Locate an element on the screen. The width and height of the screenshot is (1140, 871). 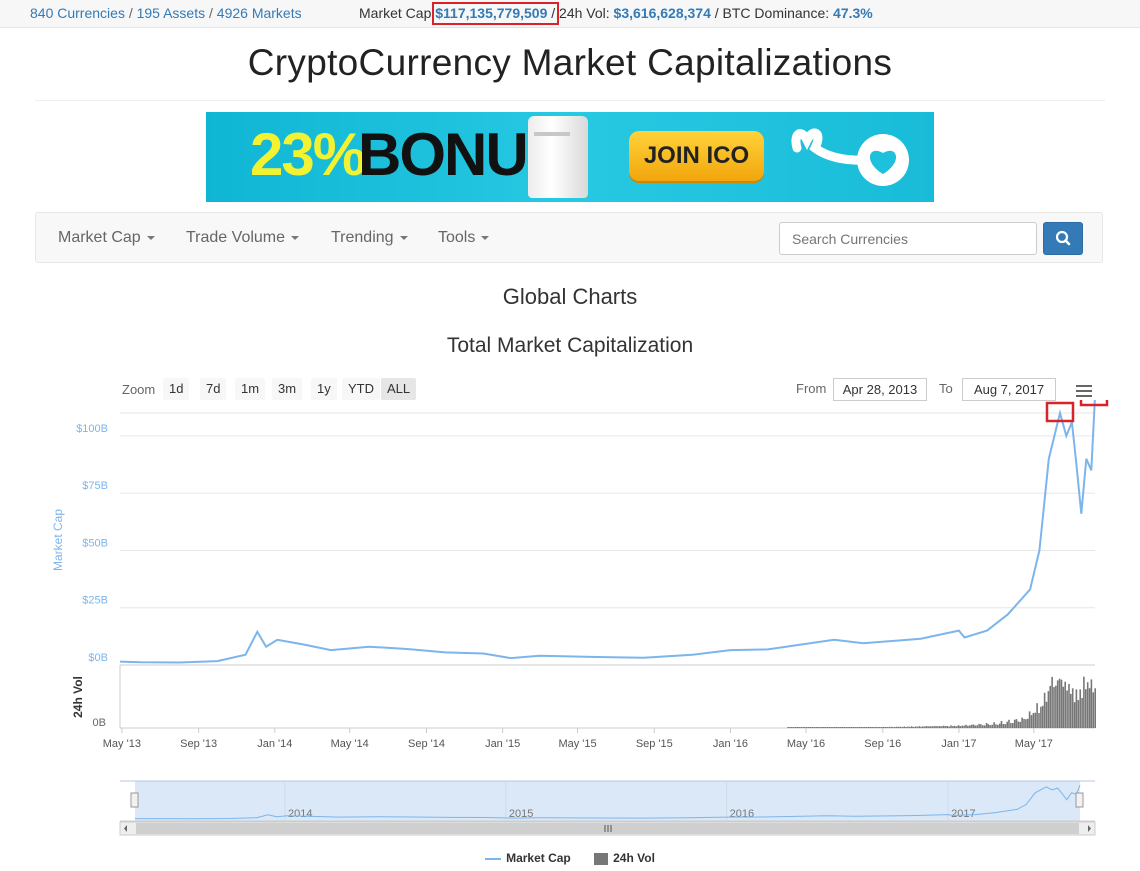
scroll-left-icon is located at coordinates (125, 828).